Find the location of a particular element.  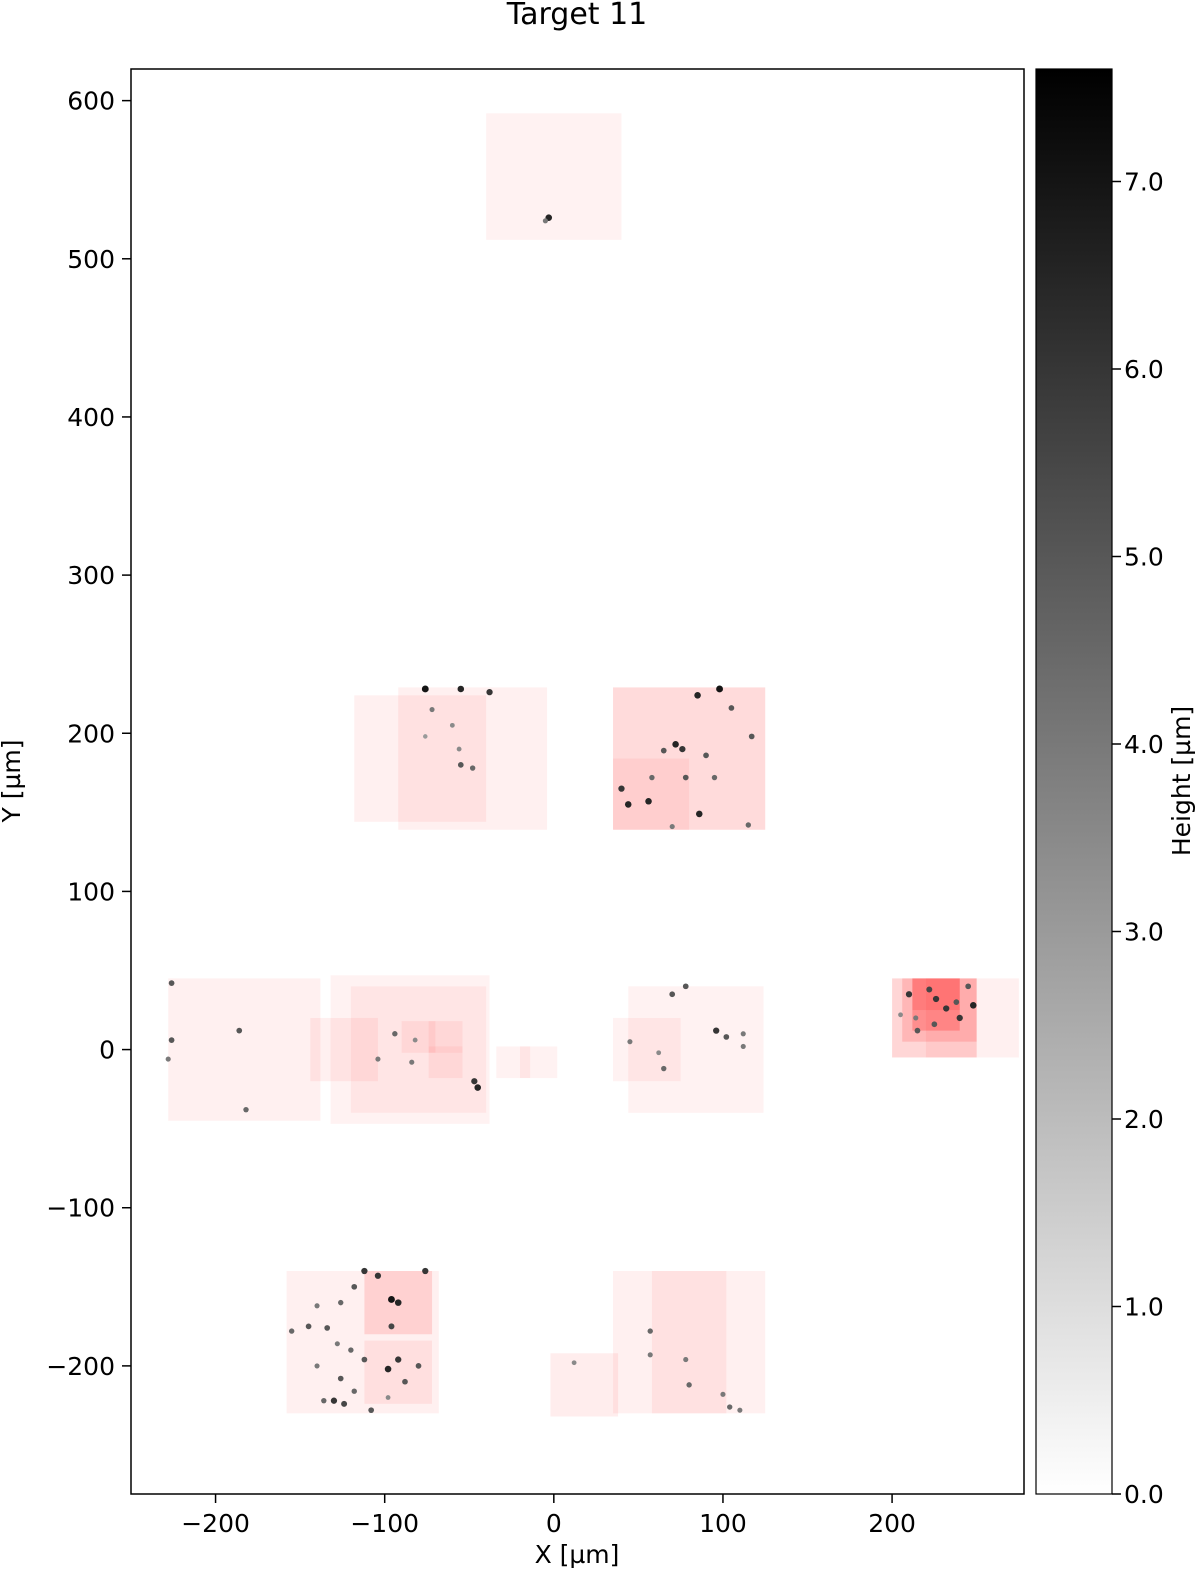

colorbar-tick-label: 0.0 is located at coordinates (1144, 1494).